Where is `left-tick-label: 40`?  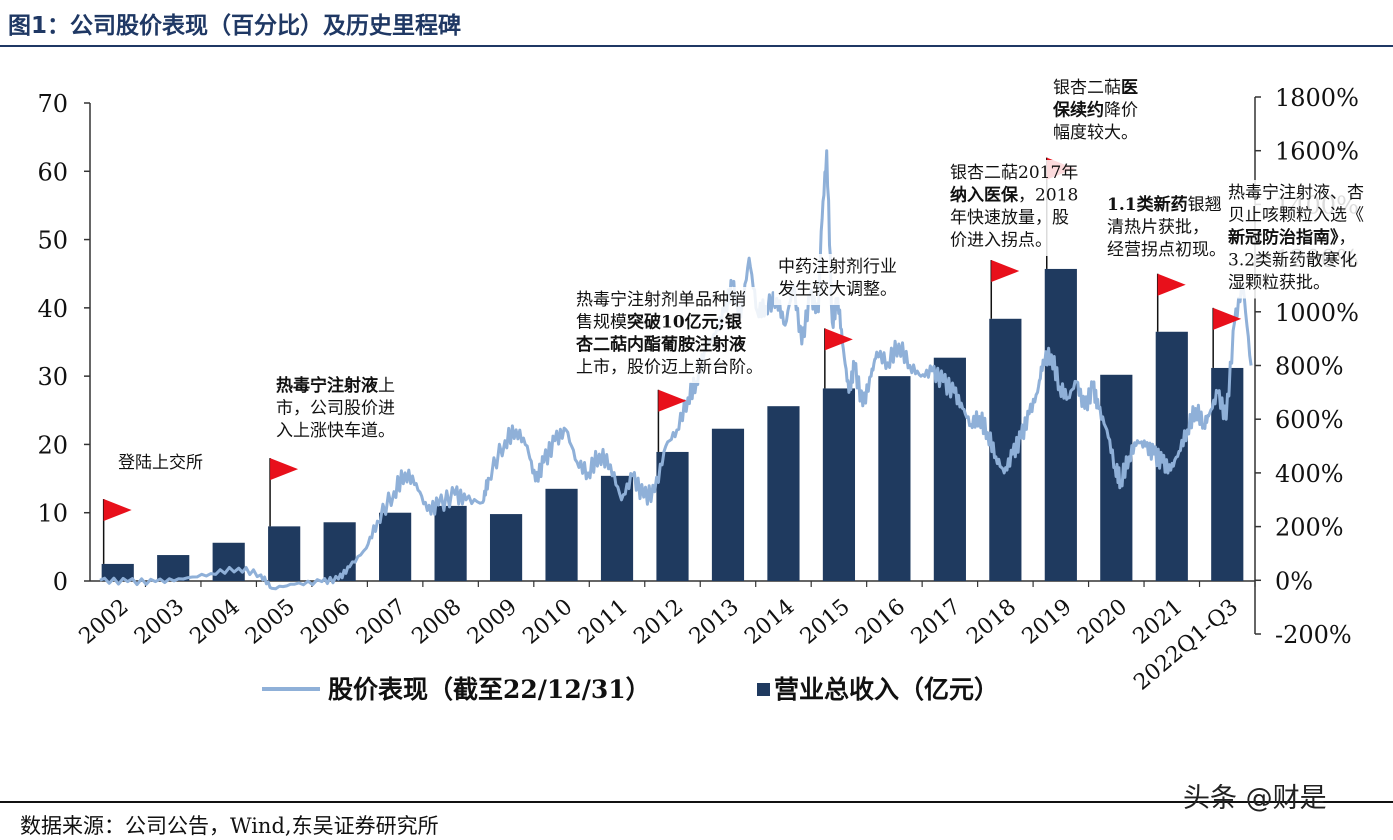 left-tick-label: 40 is located at coordinates (52, 309).